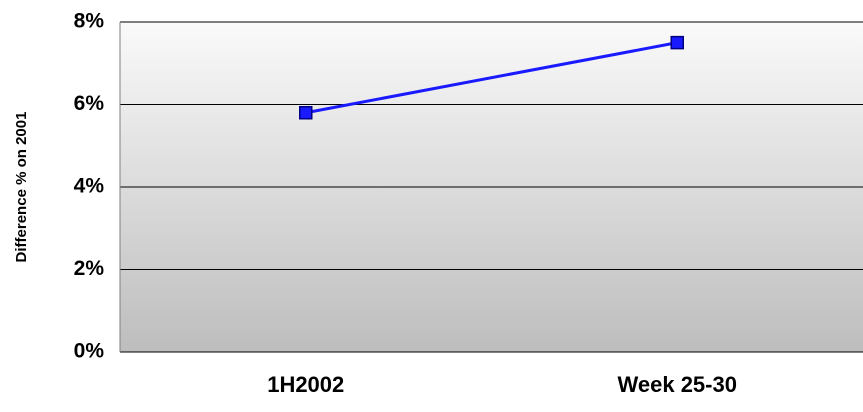  What do you see at coordinates (89, 186) in the screenshot?
I see `y-tick-label: 4%` at bounding box center [89, 186].